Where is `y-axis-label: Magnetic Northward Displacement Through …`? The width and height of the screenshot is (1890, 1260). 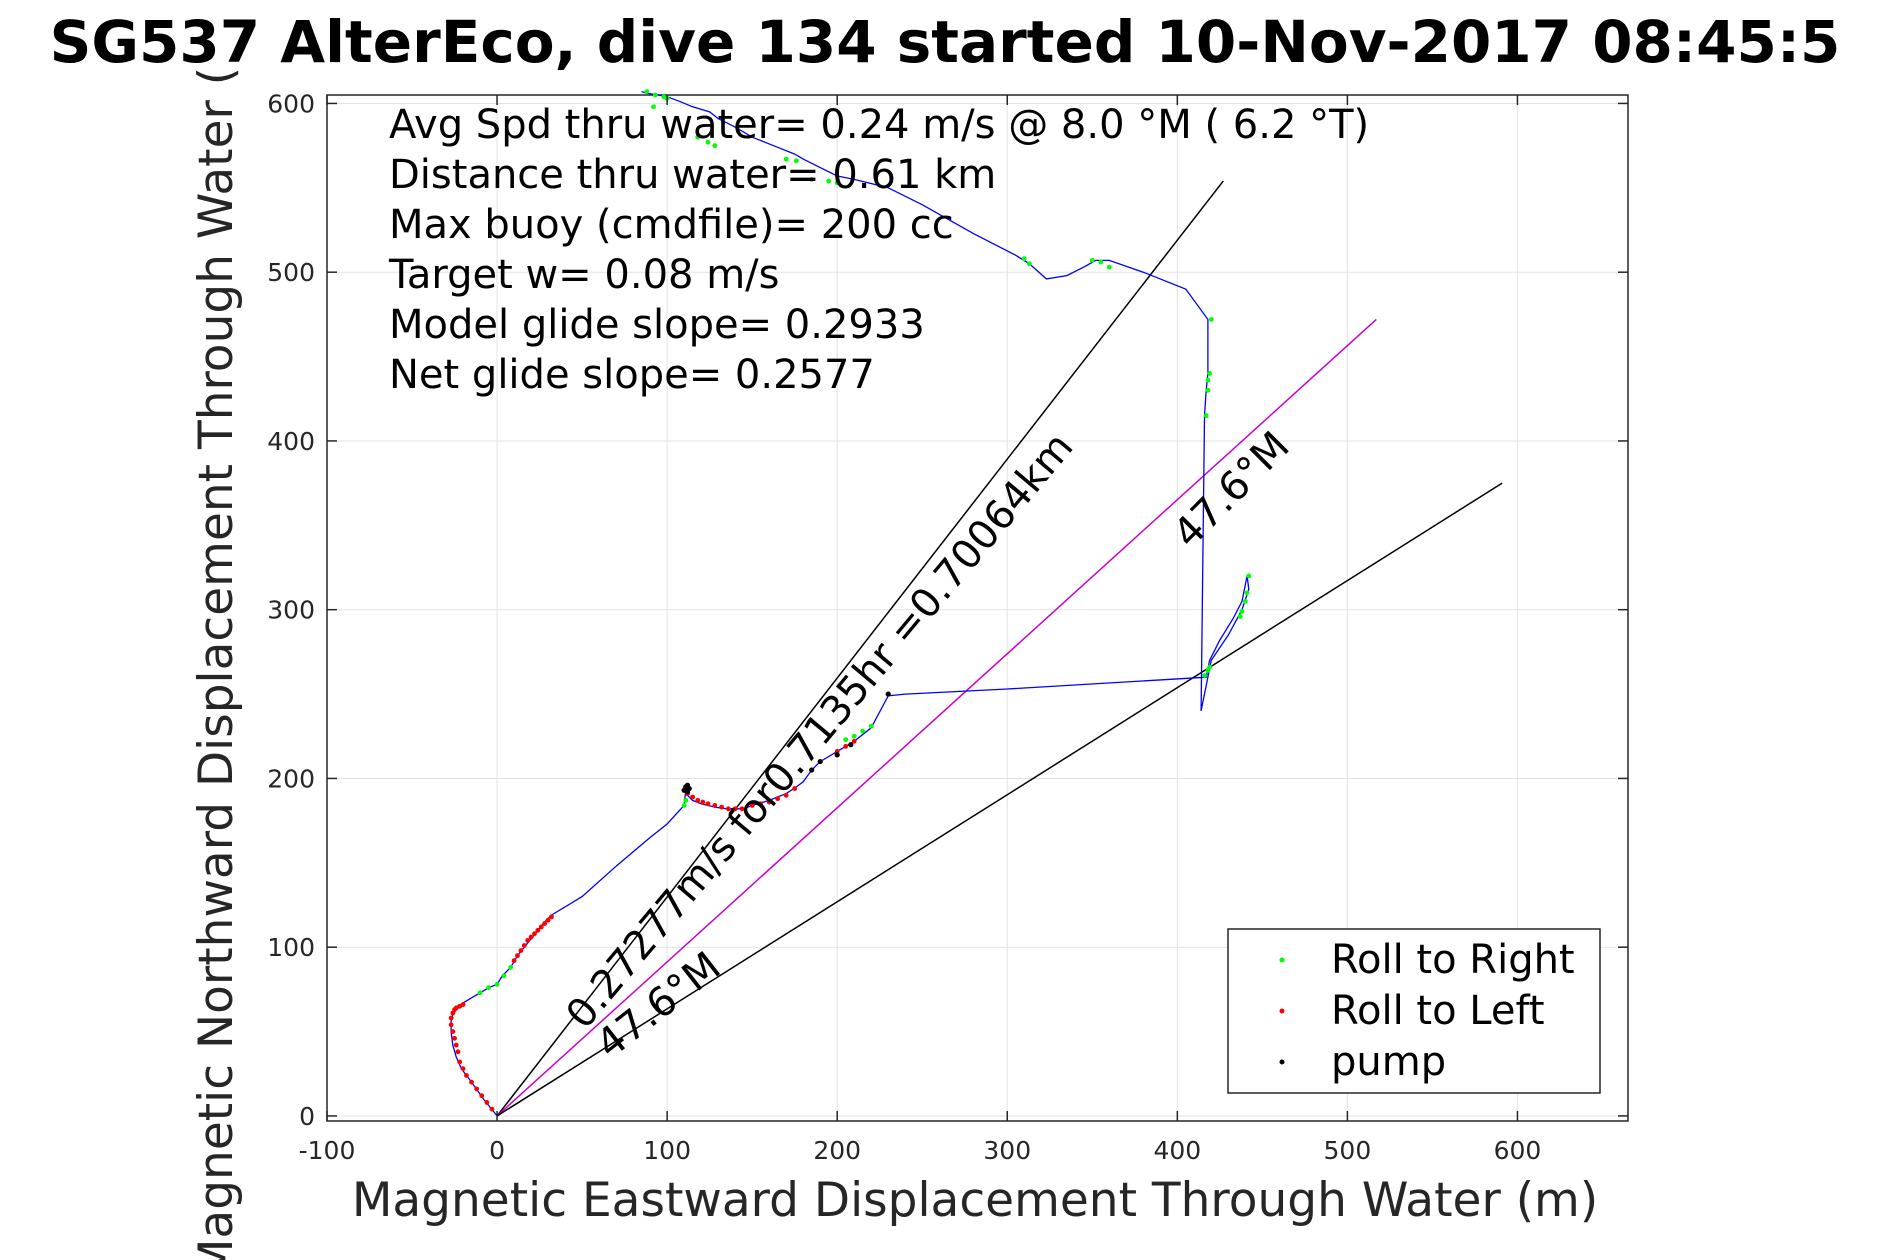 y-axis-label: Magnetic Northward Displacement Through … is located at coordinates (216, 663).